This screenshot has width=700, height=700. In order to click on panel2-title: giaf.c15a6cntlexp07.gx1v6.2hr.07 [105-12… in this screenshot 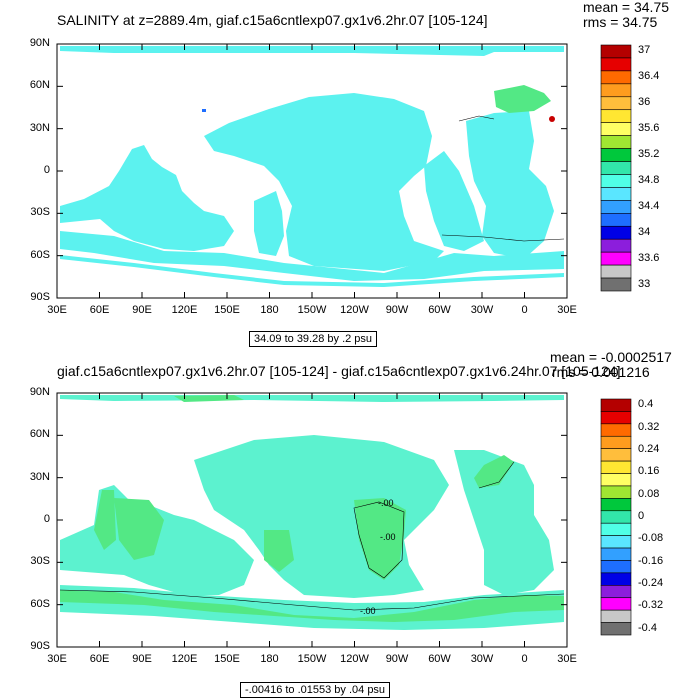, I will do `click(339, 371)`.